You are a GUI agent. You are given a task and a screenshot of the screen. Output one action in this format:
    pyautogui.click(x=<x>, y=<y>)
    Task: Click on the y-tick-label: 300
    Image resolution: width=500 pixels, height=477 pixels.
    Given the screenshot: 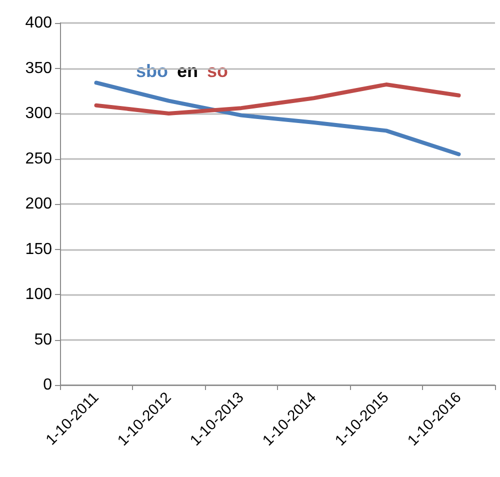 What is the action you would take?
    pyautogui.click(x=38, y=113)
    